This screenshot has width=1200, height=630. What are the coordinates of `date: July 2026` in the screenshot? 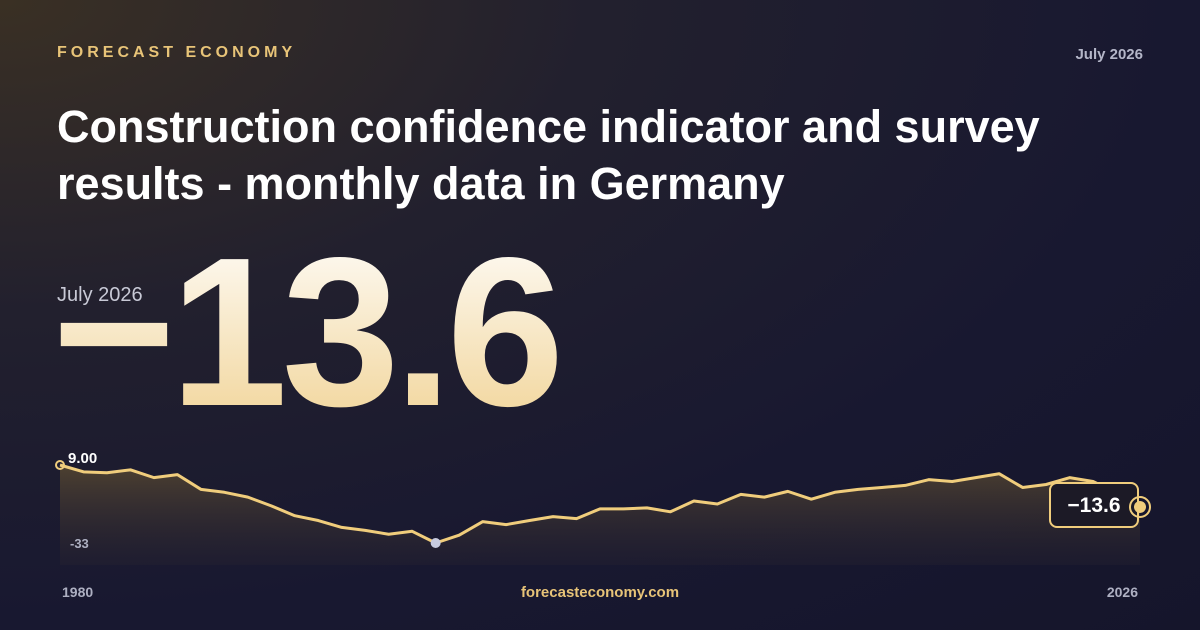 It's located at (1109, 54).